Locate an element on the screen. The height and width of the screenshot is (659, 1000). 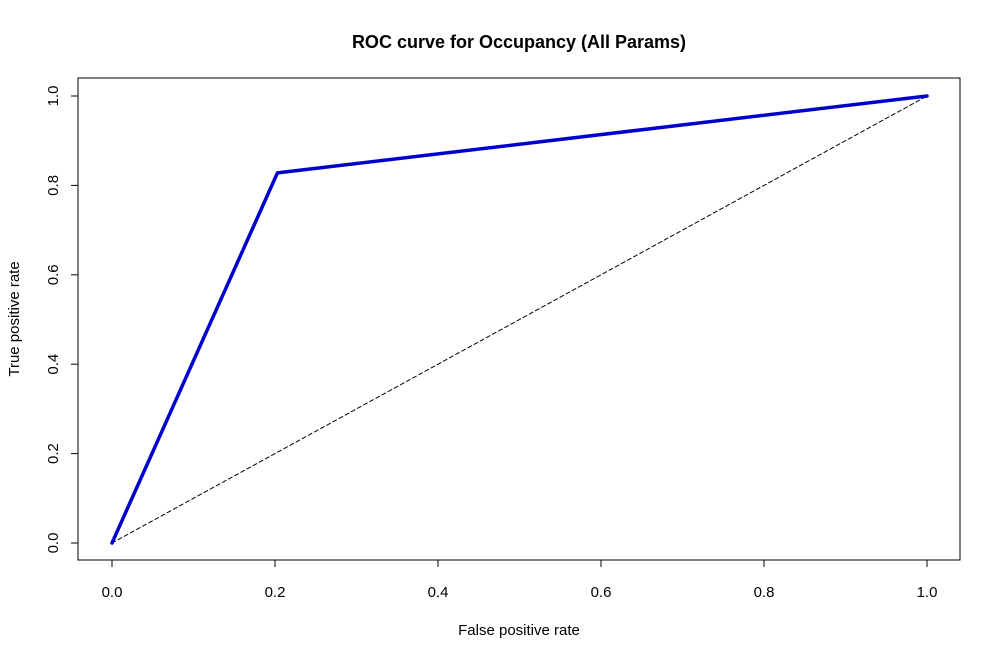
y-tick-label: 1.0 is located at coordinates (53, 96).